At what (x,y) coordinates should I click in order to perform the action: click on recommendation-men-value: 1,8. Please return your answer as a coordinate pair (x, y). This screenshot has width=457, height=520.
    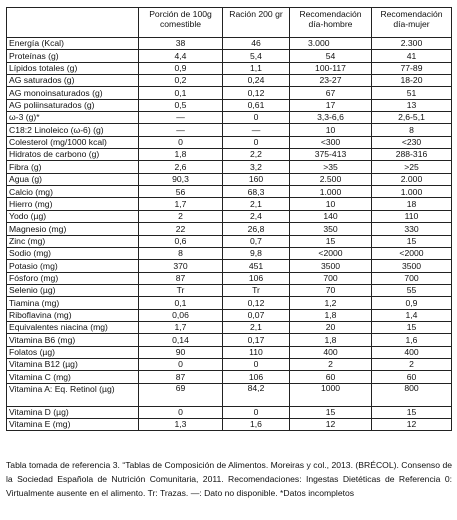
    Looking at the image, I should click on (330, 340).